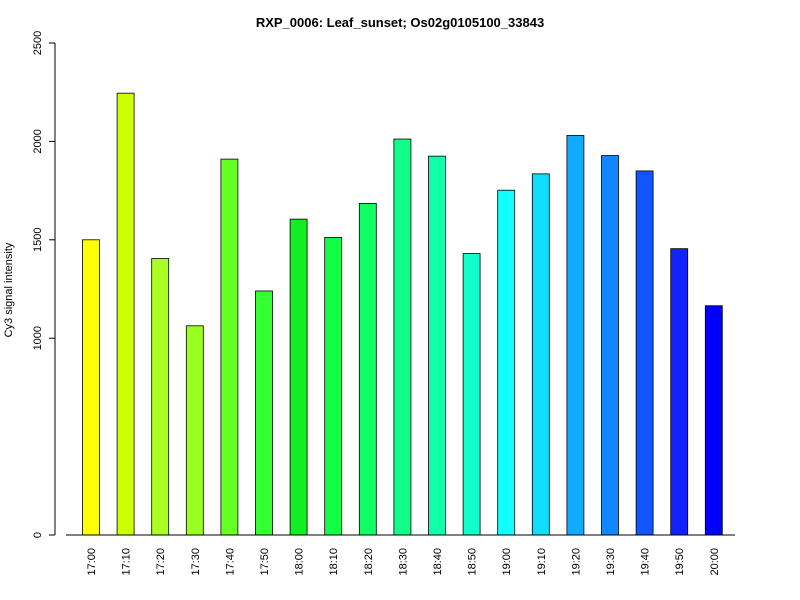  I want to click on y-tick-label: 2500, so click(38, 43).